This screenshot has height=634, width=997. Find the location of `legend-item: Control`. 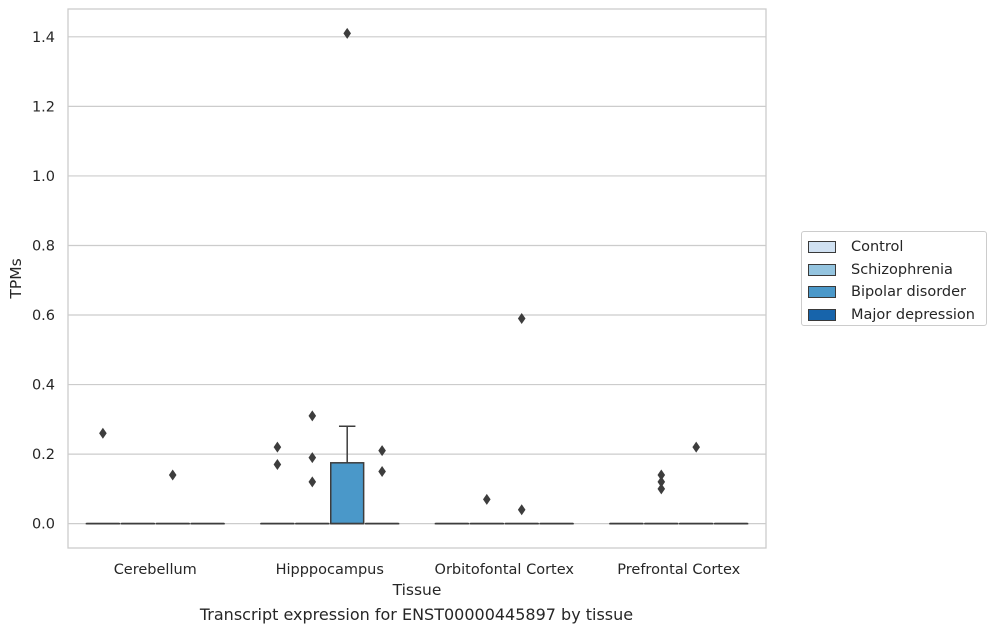

legend-item: Control is located at coordinates (897, 247).